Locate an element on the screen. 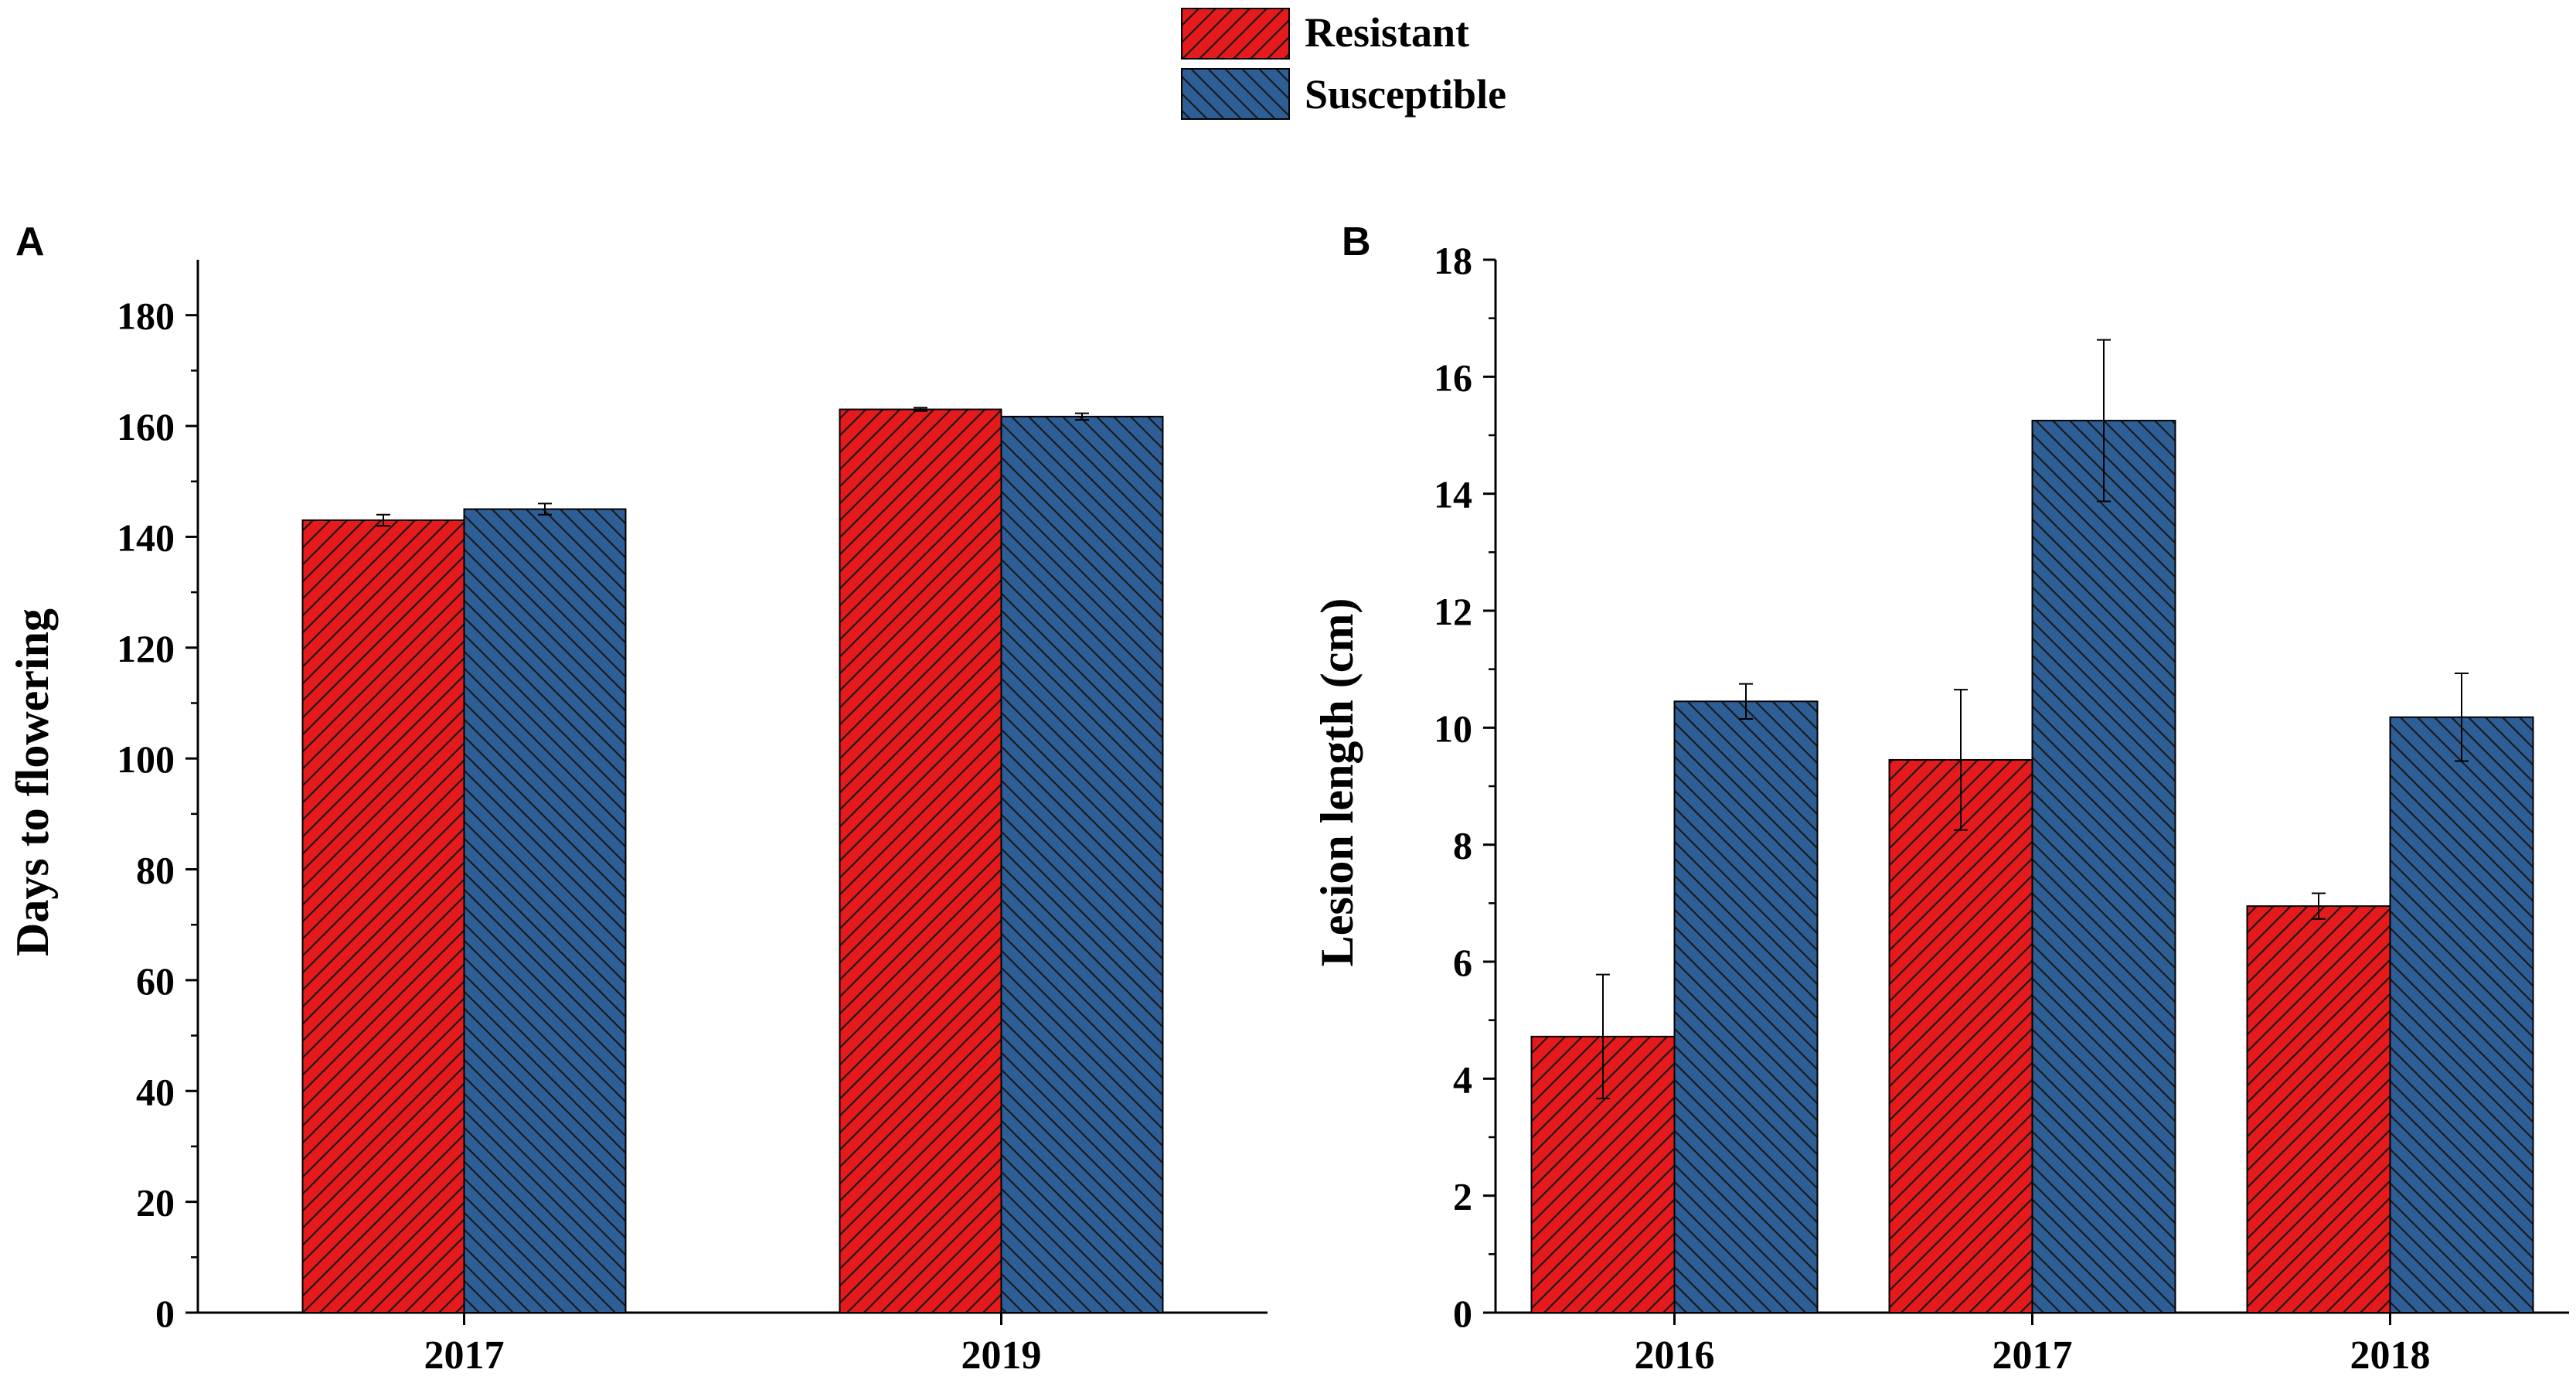 The height and width of the screenshot is (1383, 2576). y-tick-label-a: 140 is located at coordinates (146, 537).